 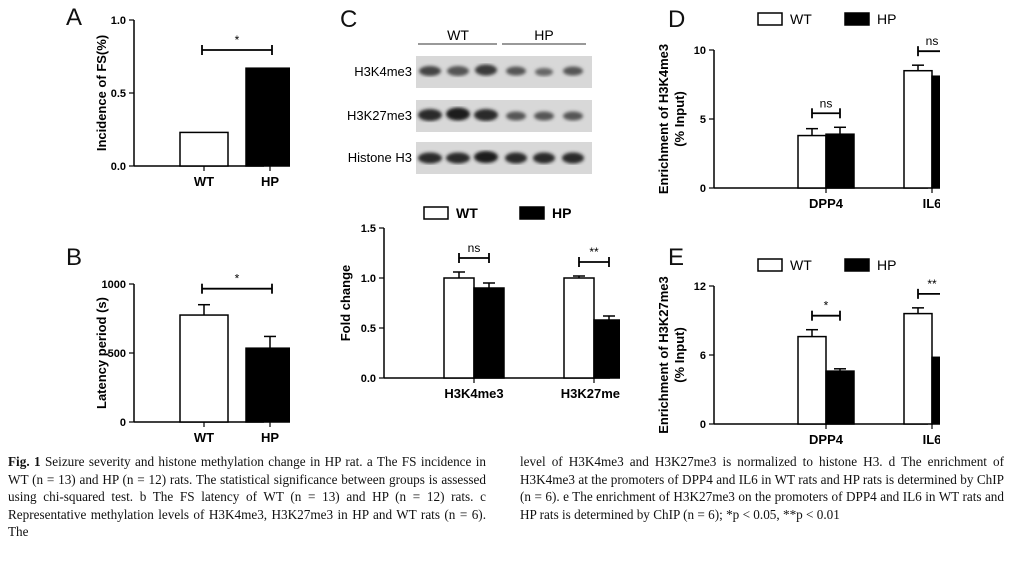 I want to click on chart-e-y-tick-label: 0, so click(x=703, y=425).